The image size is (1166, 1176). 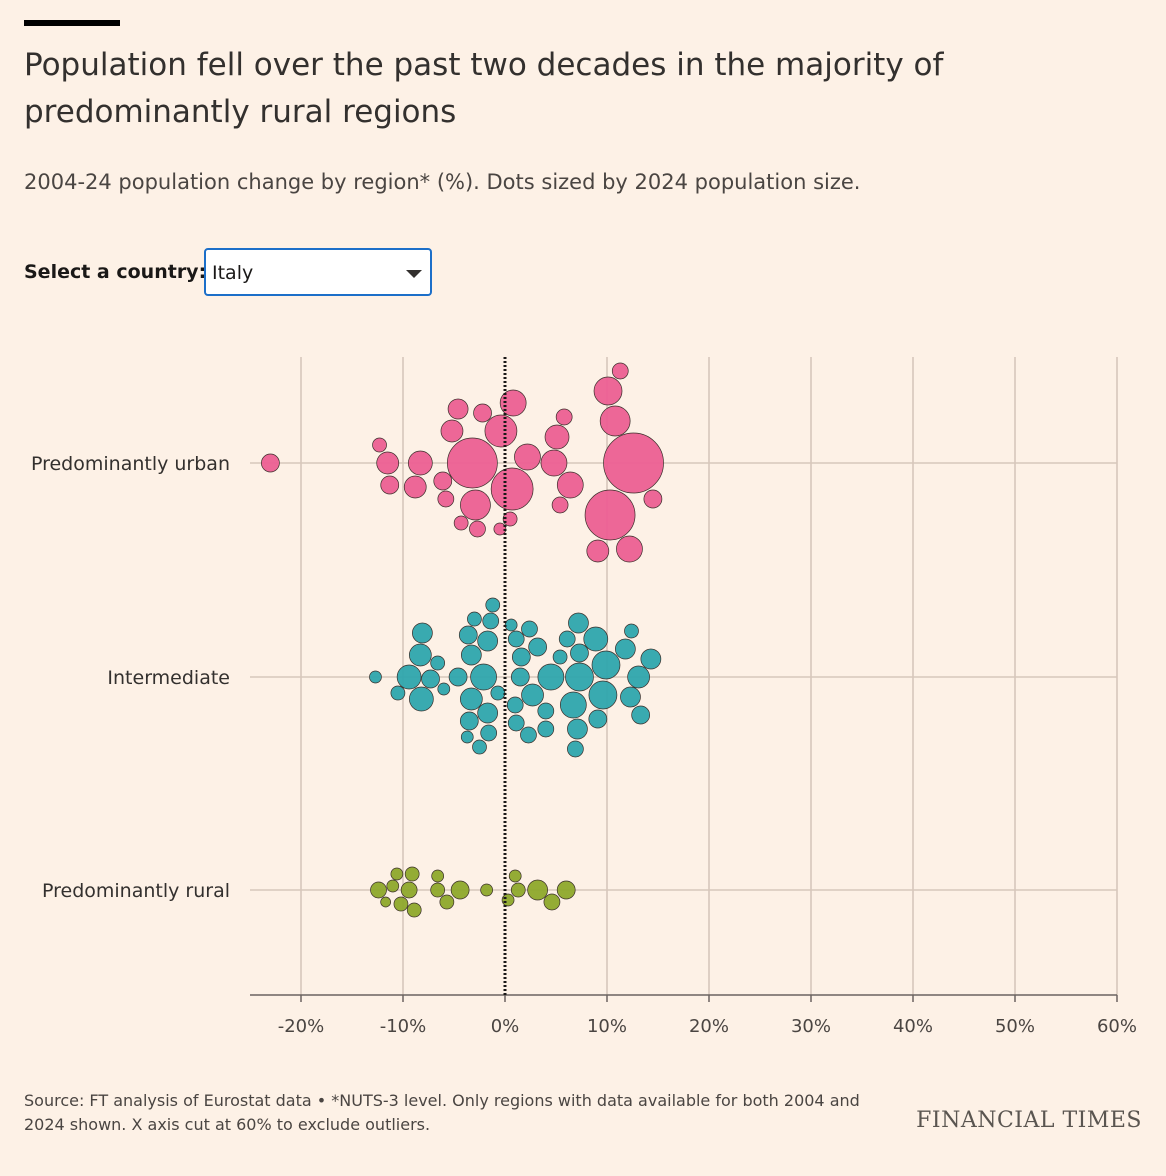 I want to click on x-tick-label: 20%, so click(x=709, y=1026).